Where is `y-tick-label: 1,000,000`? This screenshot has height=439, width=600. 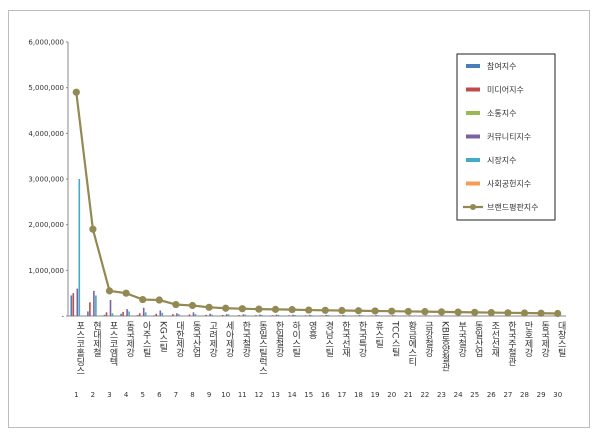 y-tick-label: 1,000,000 is located at coordinates (46, 271).